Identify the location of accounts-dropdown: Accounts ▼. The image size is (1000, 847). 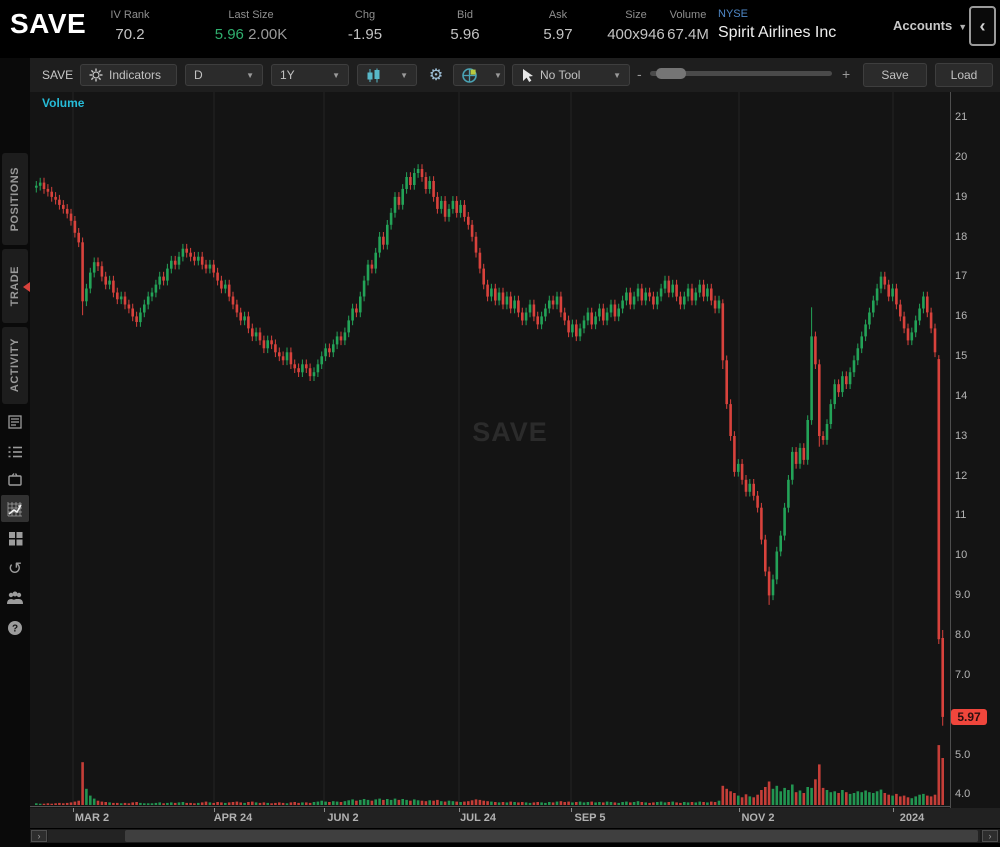
(930, 25).